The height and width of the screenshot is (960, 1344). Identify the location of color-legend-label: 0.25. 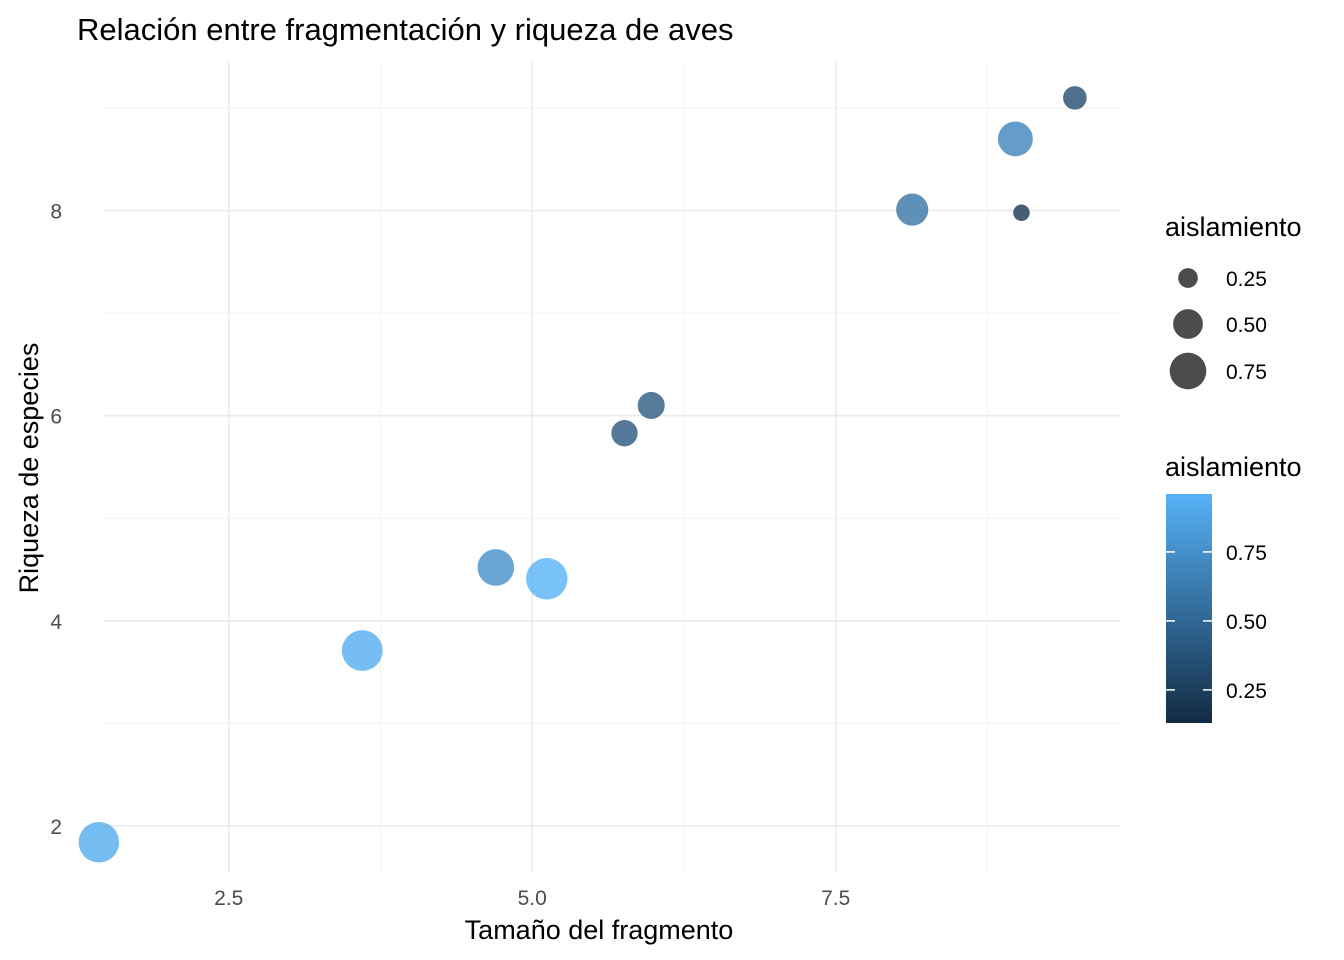
(1246, 691).